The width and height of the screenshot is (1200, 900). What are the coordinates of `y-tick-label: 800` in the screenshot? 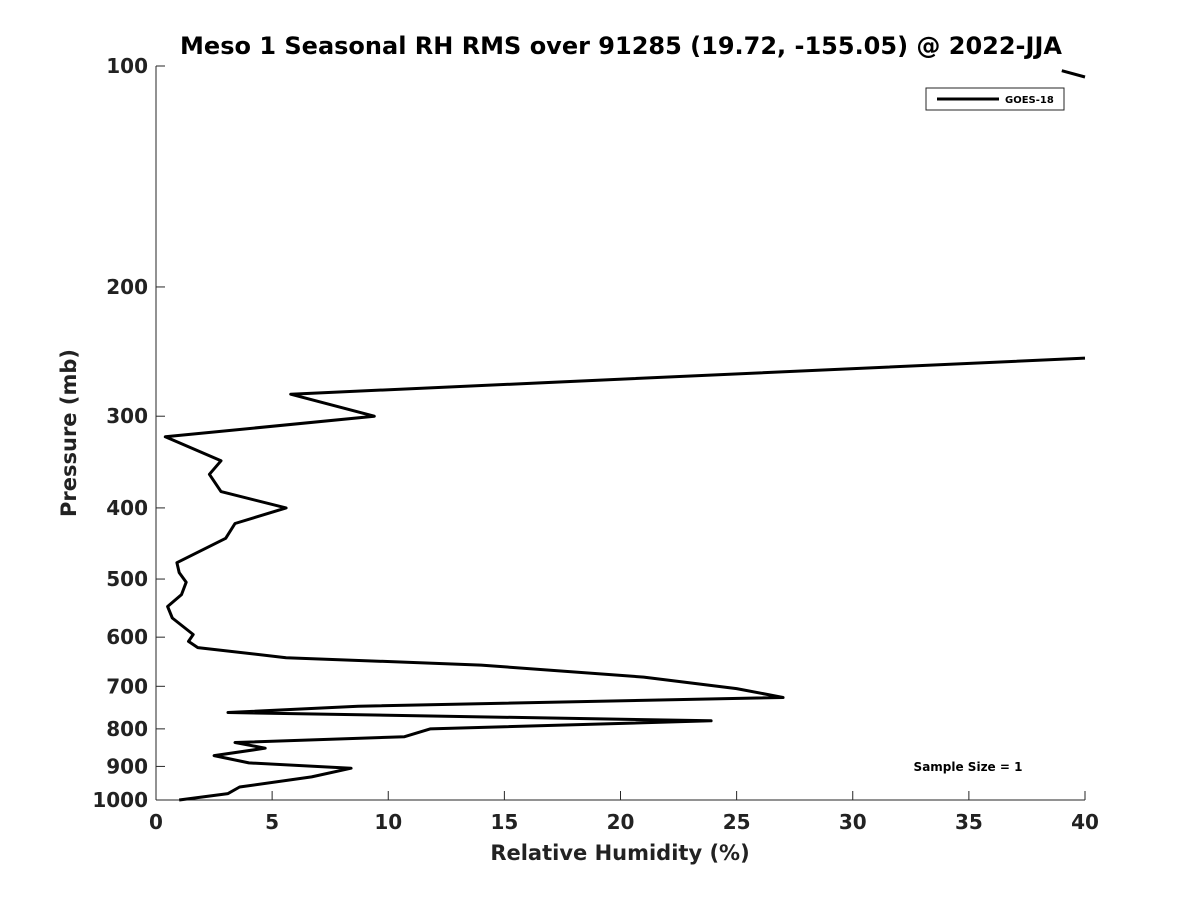 It's located at (127, 729).